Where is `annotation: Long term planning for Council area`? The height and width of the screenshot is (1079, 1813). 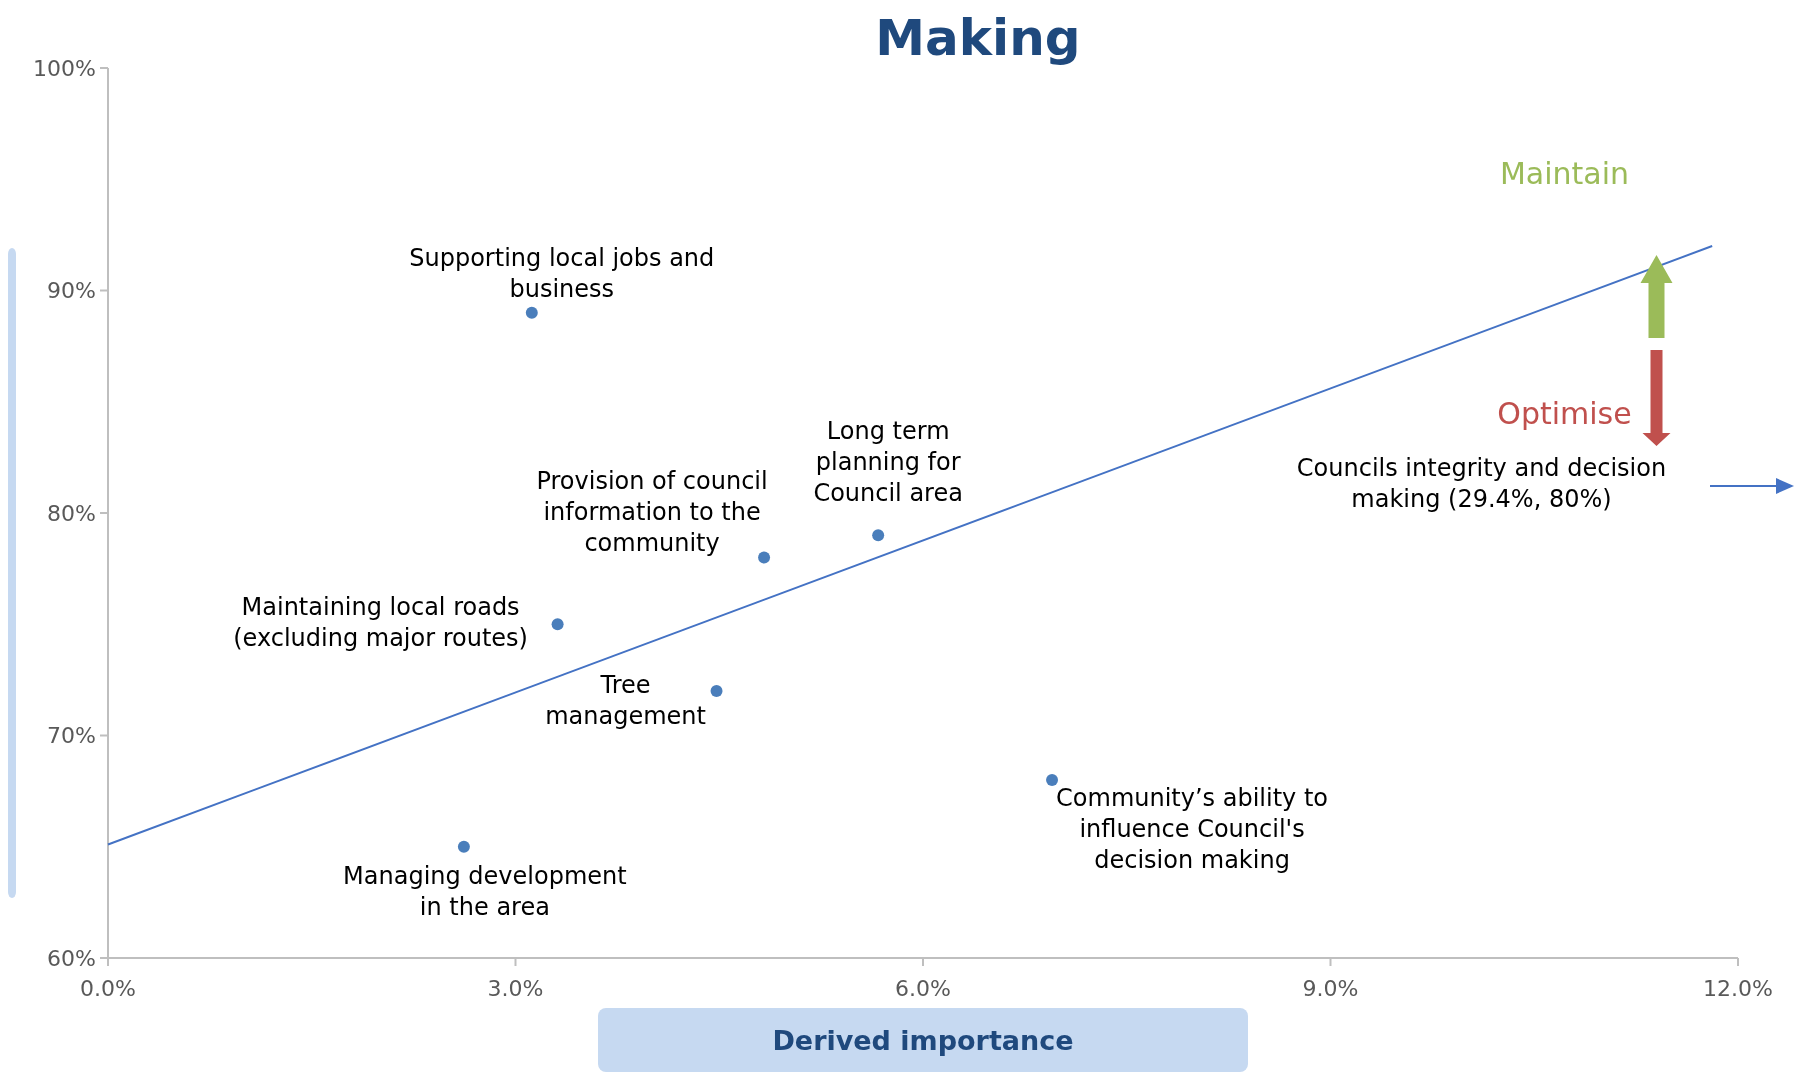 annotation: Long term planning for Council area is located at coordinates (888, 462).